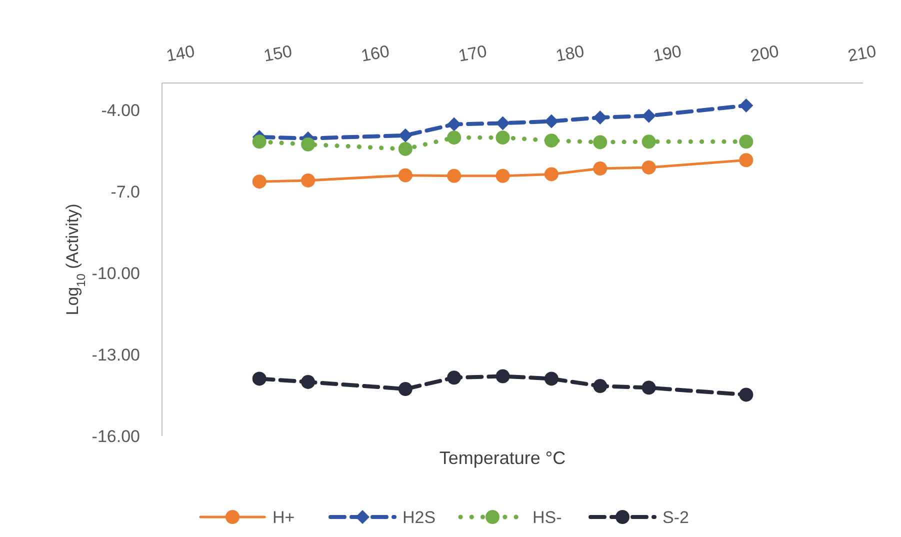 The image size is (901, 537). Describe the element at coordinates (570, 54) in the screenshot. I see `x-tick-label: 180` at that location.